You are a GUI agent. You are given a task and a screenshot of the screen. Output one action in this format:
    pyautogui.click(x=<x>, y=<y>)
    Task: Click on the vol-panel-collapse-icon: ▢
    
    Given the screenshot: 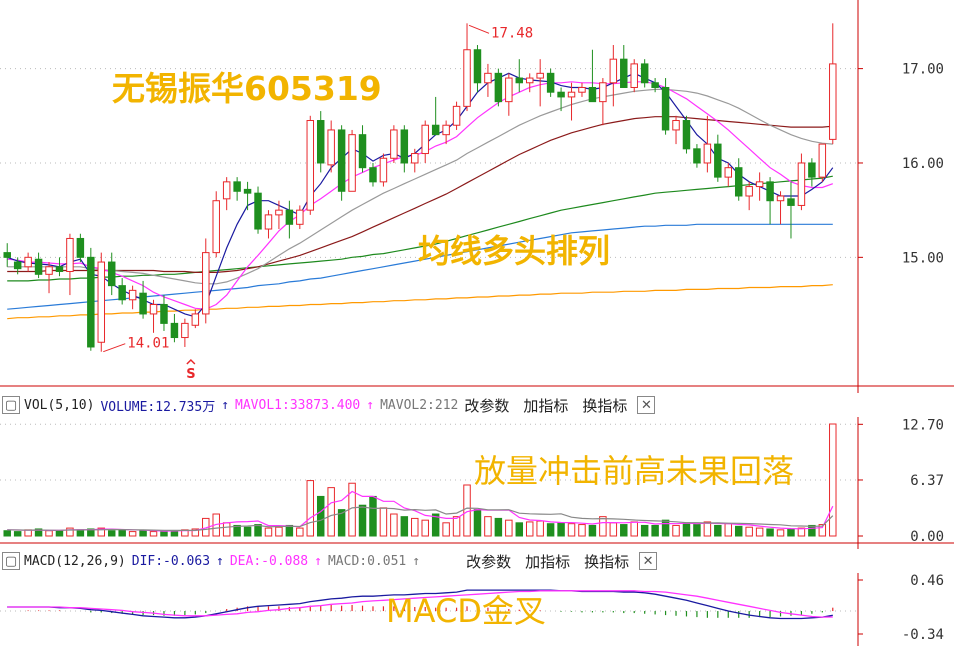 What is the action you would take?
    pyautogui.click(x=11, y=405)
    